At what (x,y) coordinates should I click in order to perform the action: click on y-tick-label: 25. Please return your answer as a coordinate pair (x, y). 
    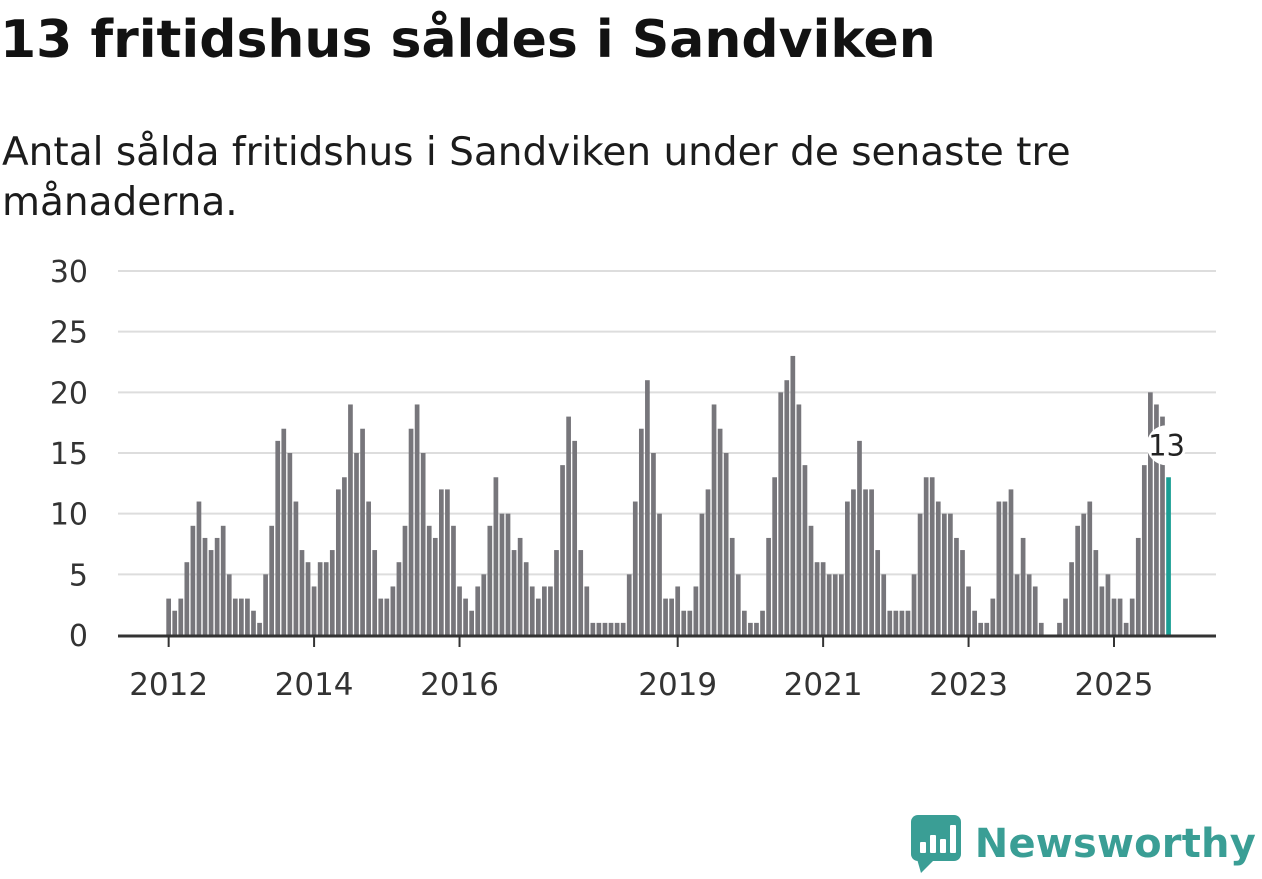
    Looking at the image, I should click on (69, 333).